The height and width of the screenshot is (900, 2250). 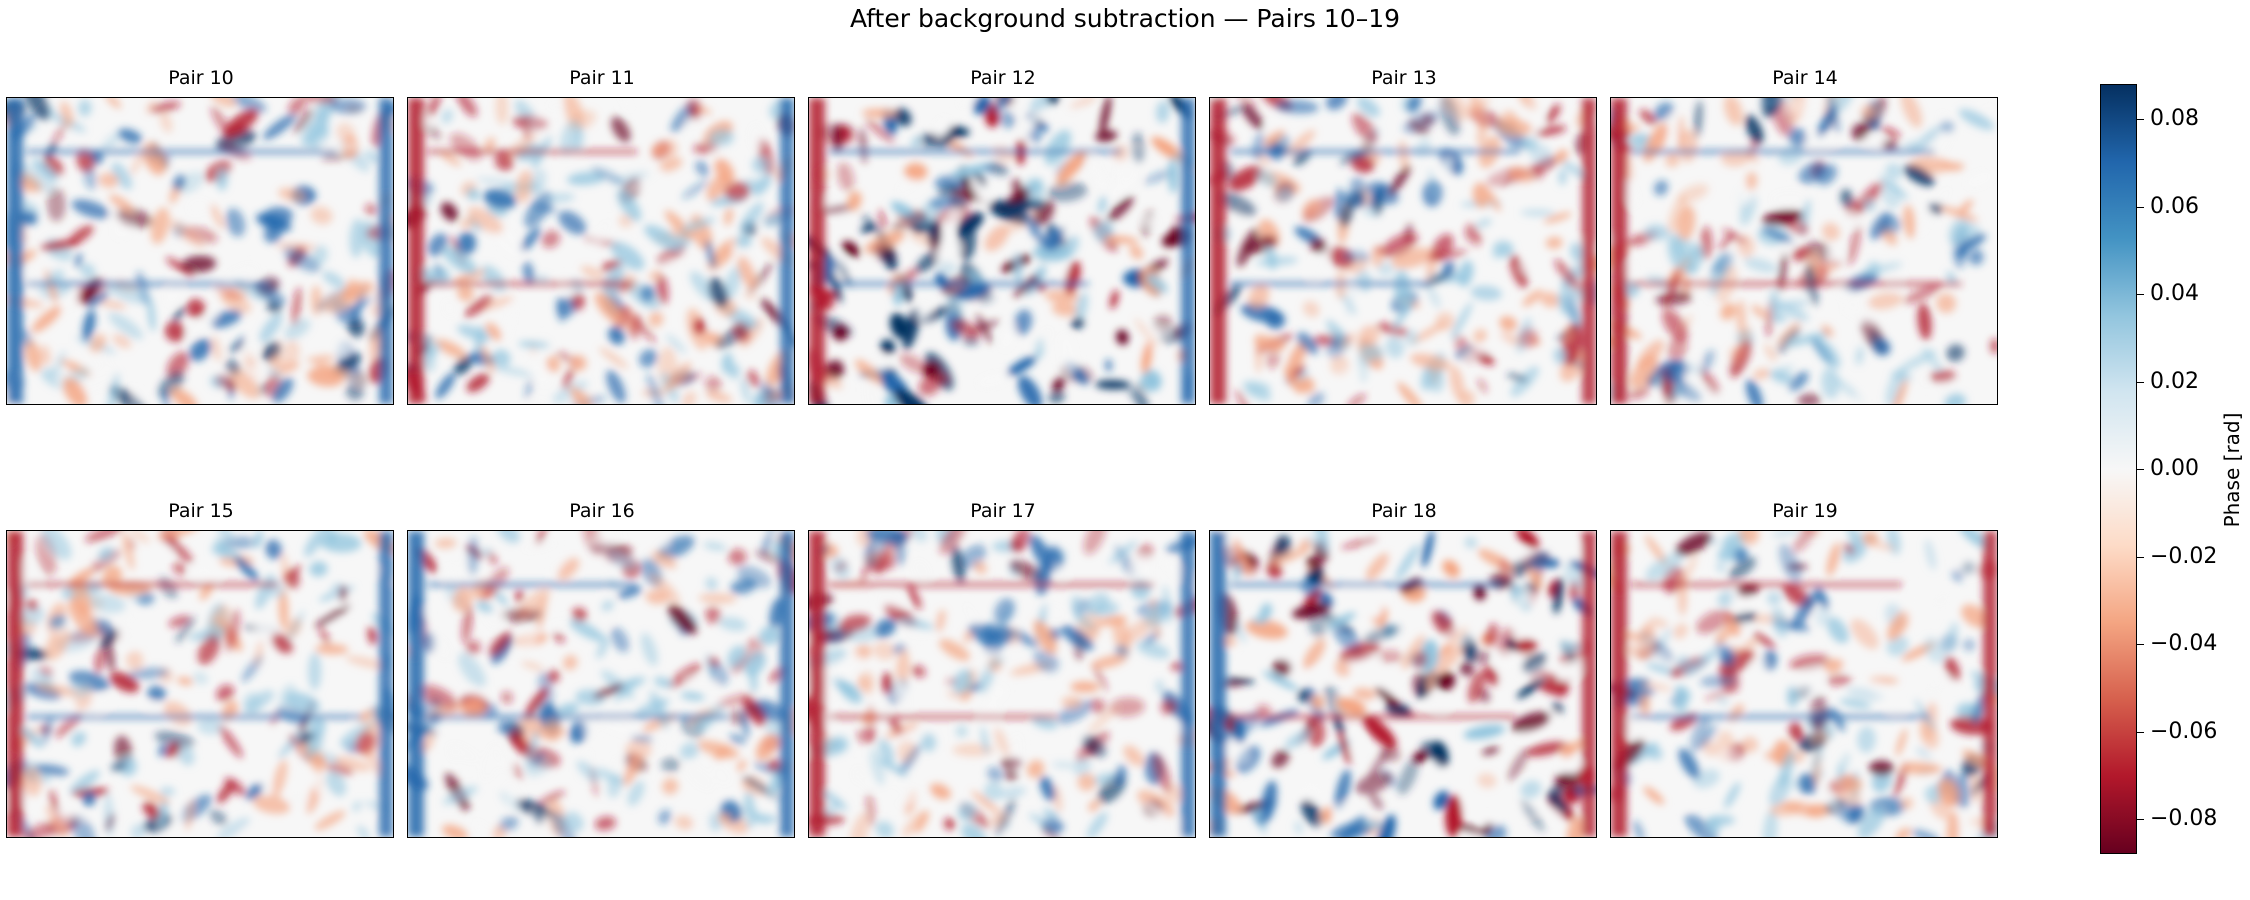 I want to click on heatmap-image, so click(x=601, y=251).